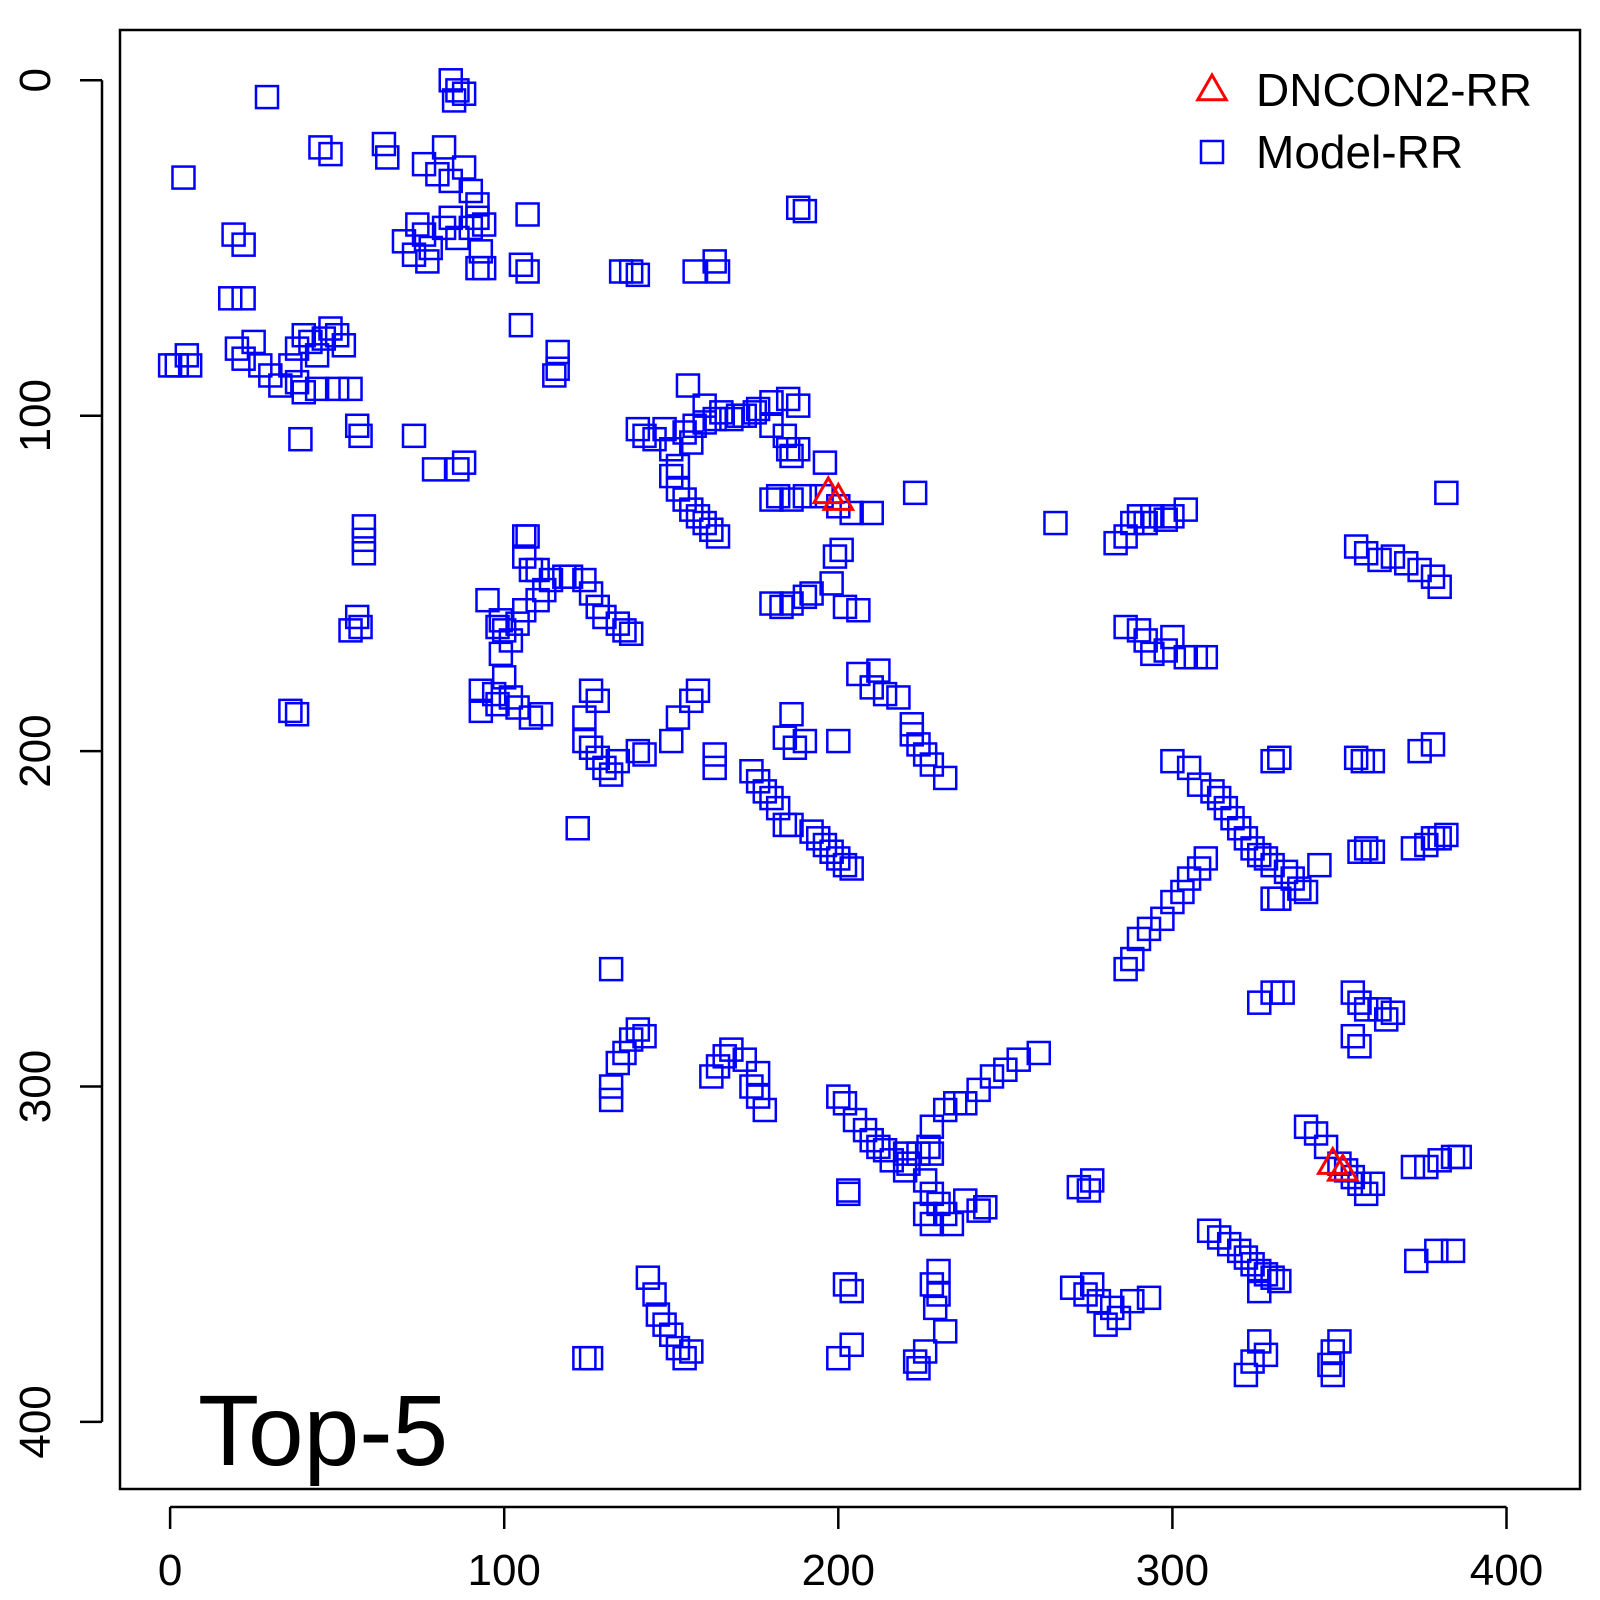 This screenshot has height=1600, width=1600. Describe the element at coordinates (1359, 152) in the screenshot. I see `legend-label: Model-RR` at that location.